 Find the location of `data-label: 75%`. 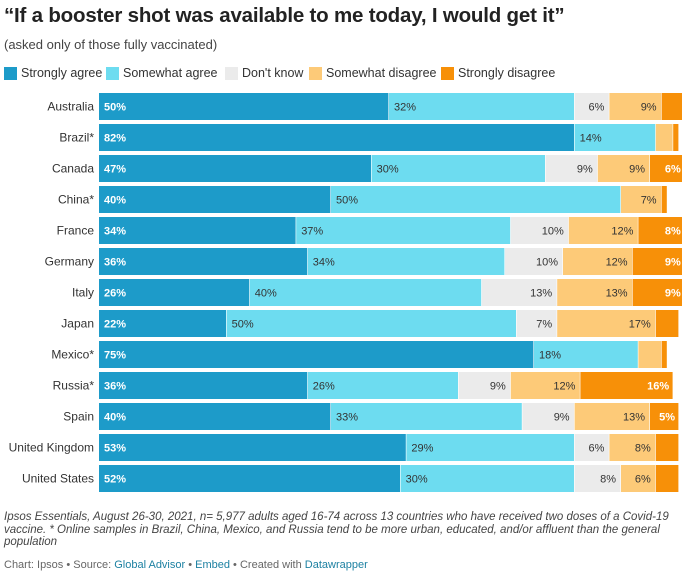

data-label: 75% is located at coordinates (115, 356).